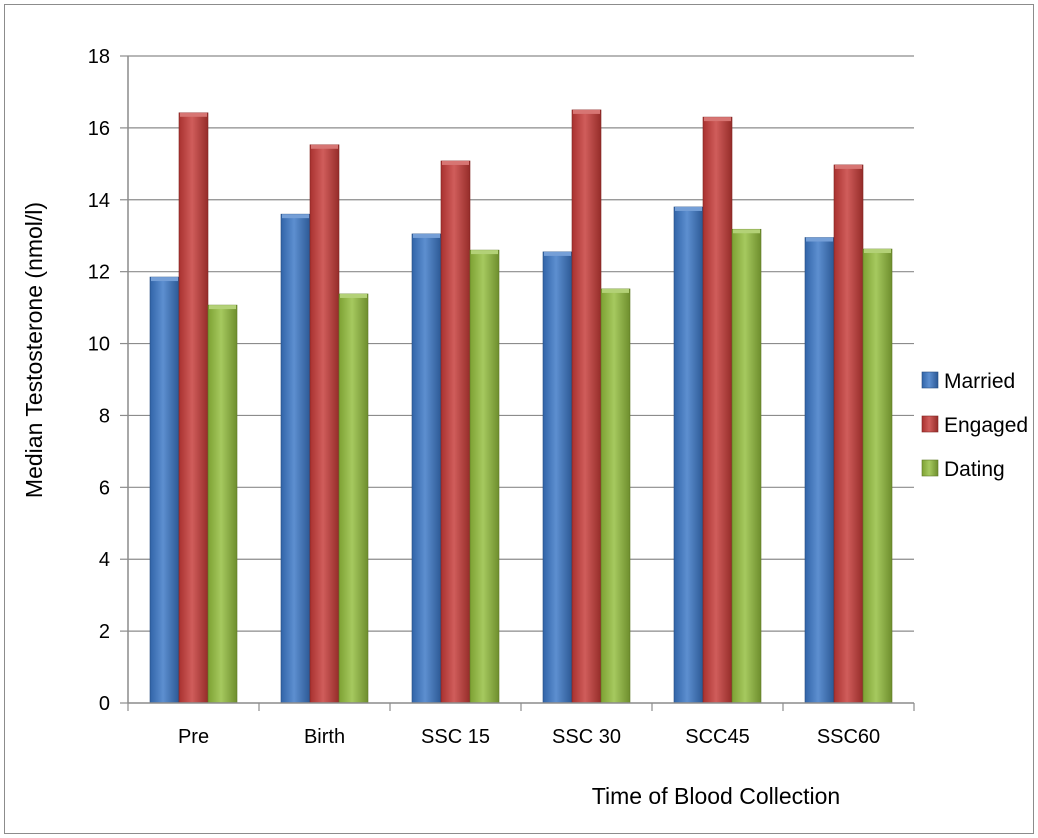  Describe the element at coordinates (586, 737) in the screenshot. I see `x-tick-label: SSC 30` at that location.